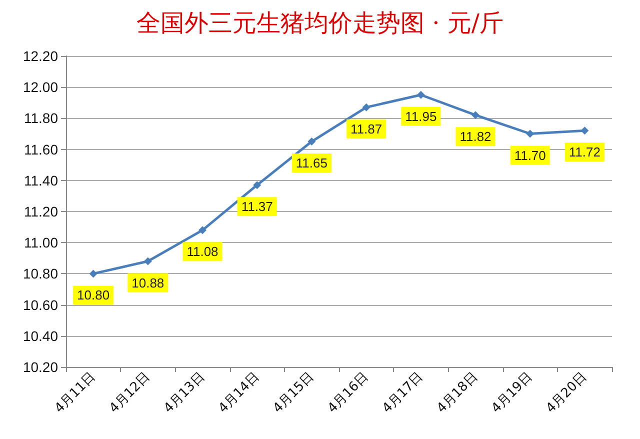 This screenshot has height=439, width=640. I want to click on y-tick-label: 11.80, so click(41, 118).